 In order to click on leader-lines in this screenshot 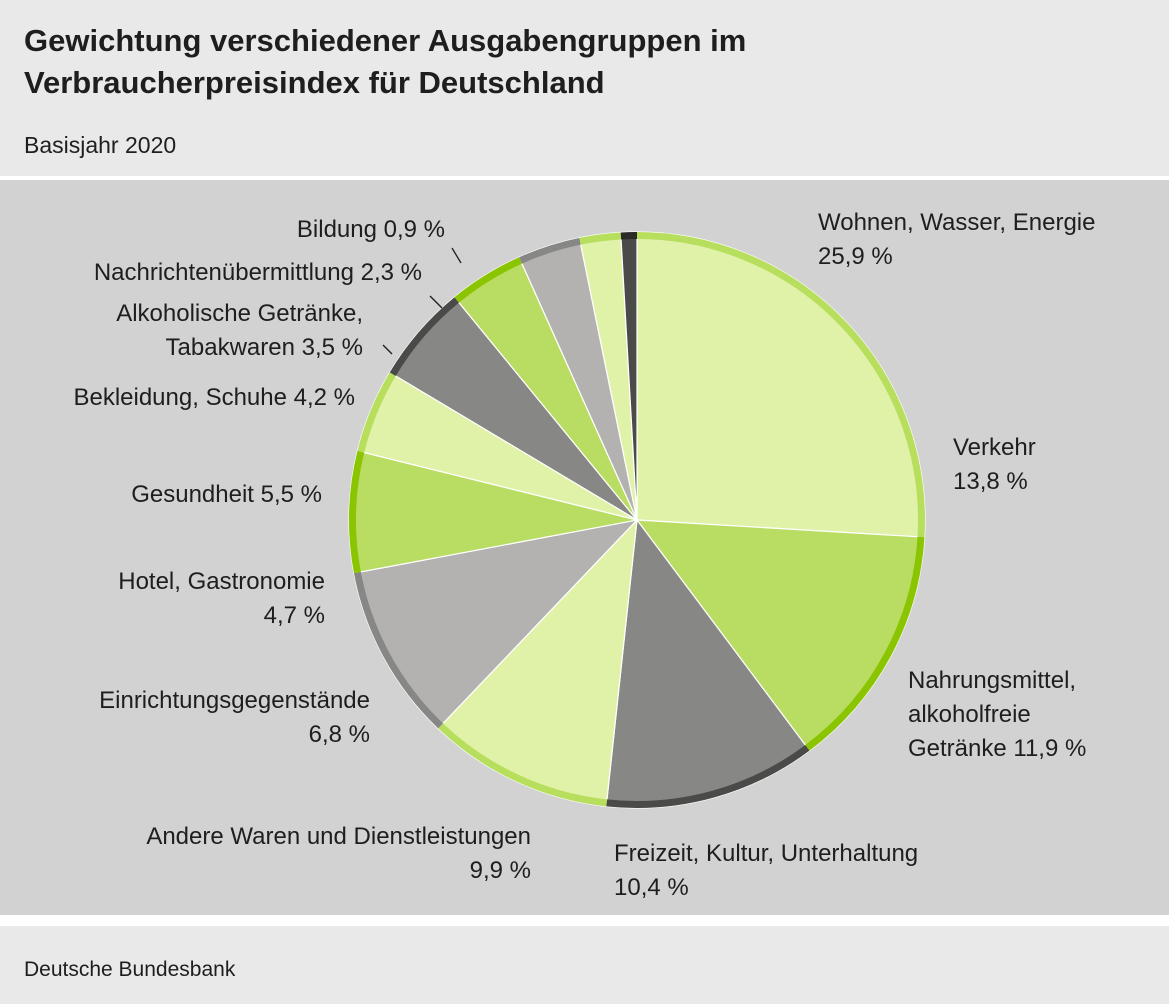, I will do `click(422, 301)`.